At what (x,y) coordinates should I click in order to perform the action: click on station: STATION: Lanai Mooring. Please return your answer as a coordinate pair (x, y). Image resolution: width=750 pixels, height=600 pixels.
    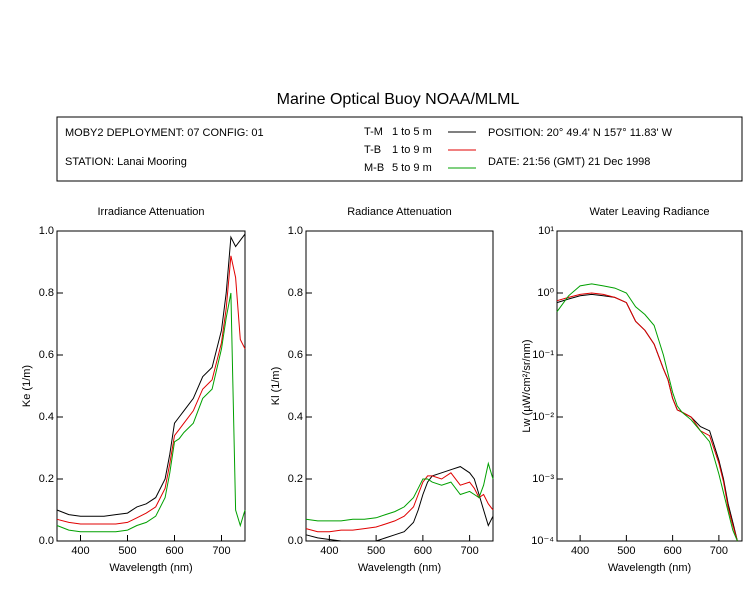
    Looking at the image, I should click on (126, 162).